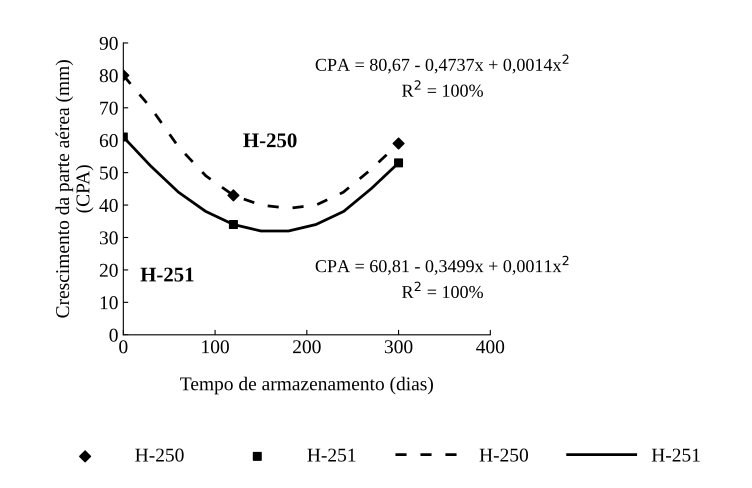 This screenshot has width=752, height=488. I want to click on x-tick-label: 0, so click(123, 347).